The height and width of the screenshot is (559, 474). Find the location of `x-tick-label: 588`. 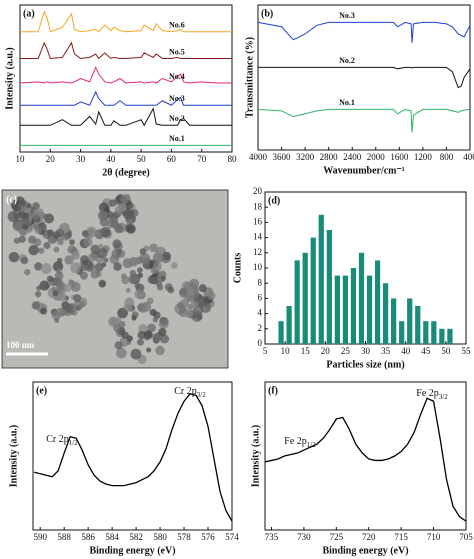

x-tick-label: 588 is located at coordinates (64, 537).